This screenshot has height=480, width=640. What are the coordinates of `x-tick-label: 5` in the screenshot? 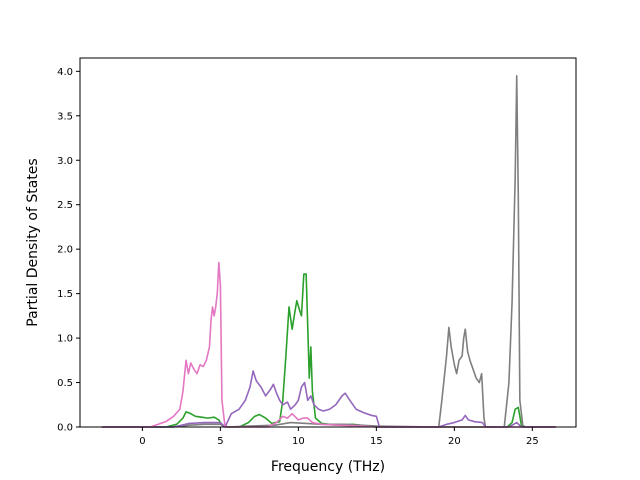 It's located at (220, 441).